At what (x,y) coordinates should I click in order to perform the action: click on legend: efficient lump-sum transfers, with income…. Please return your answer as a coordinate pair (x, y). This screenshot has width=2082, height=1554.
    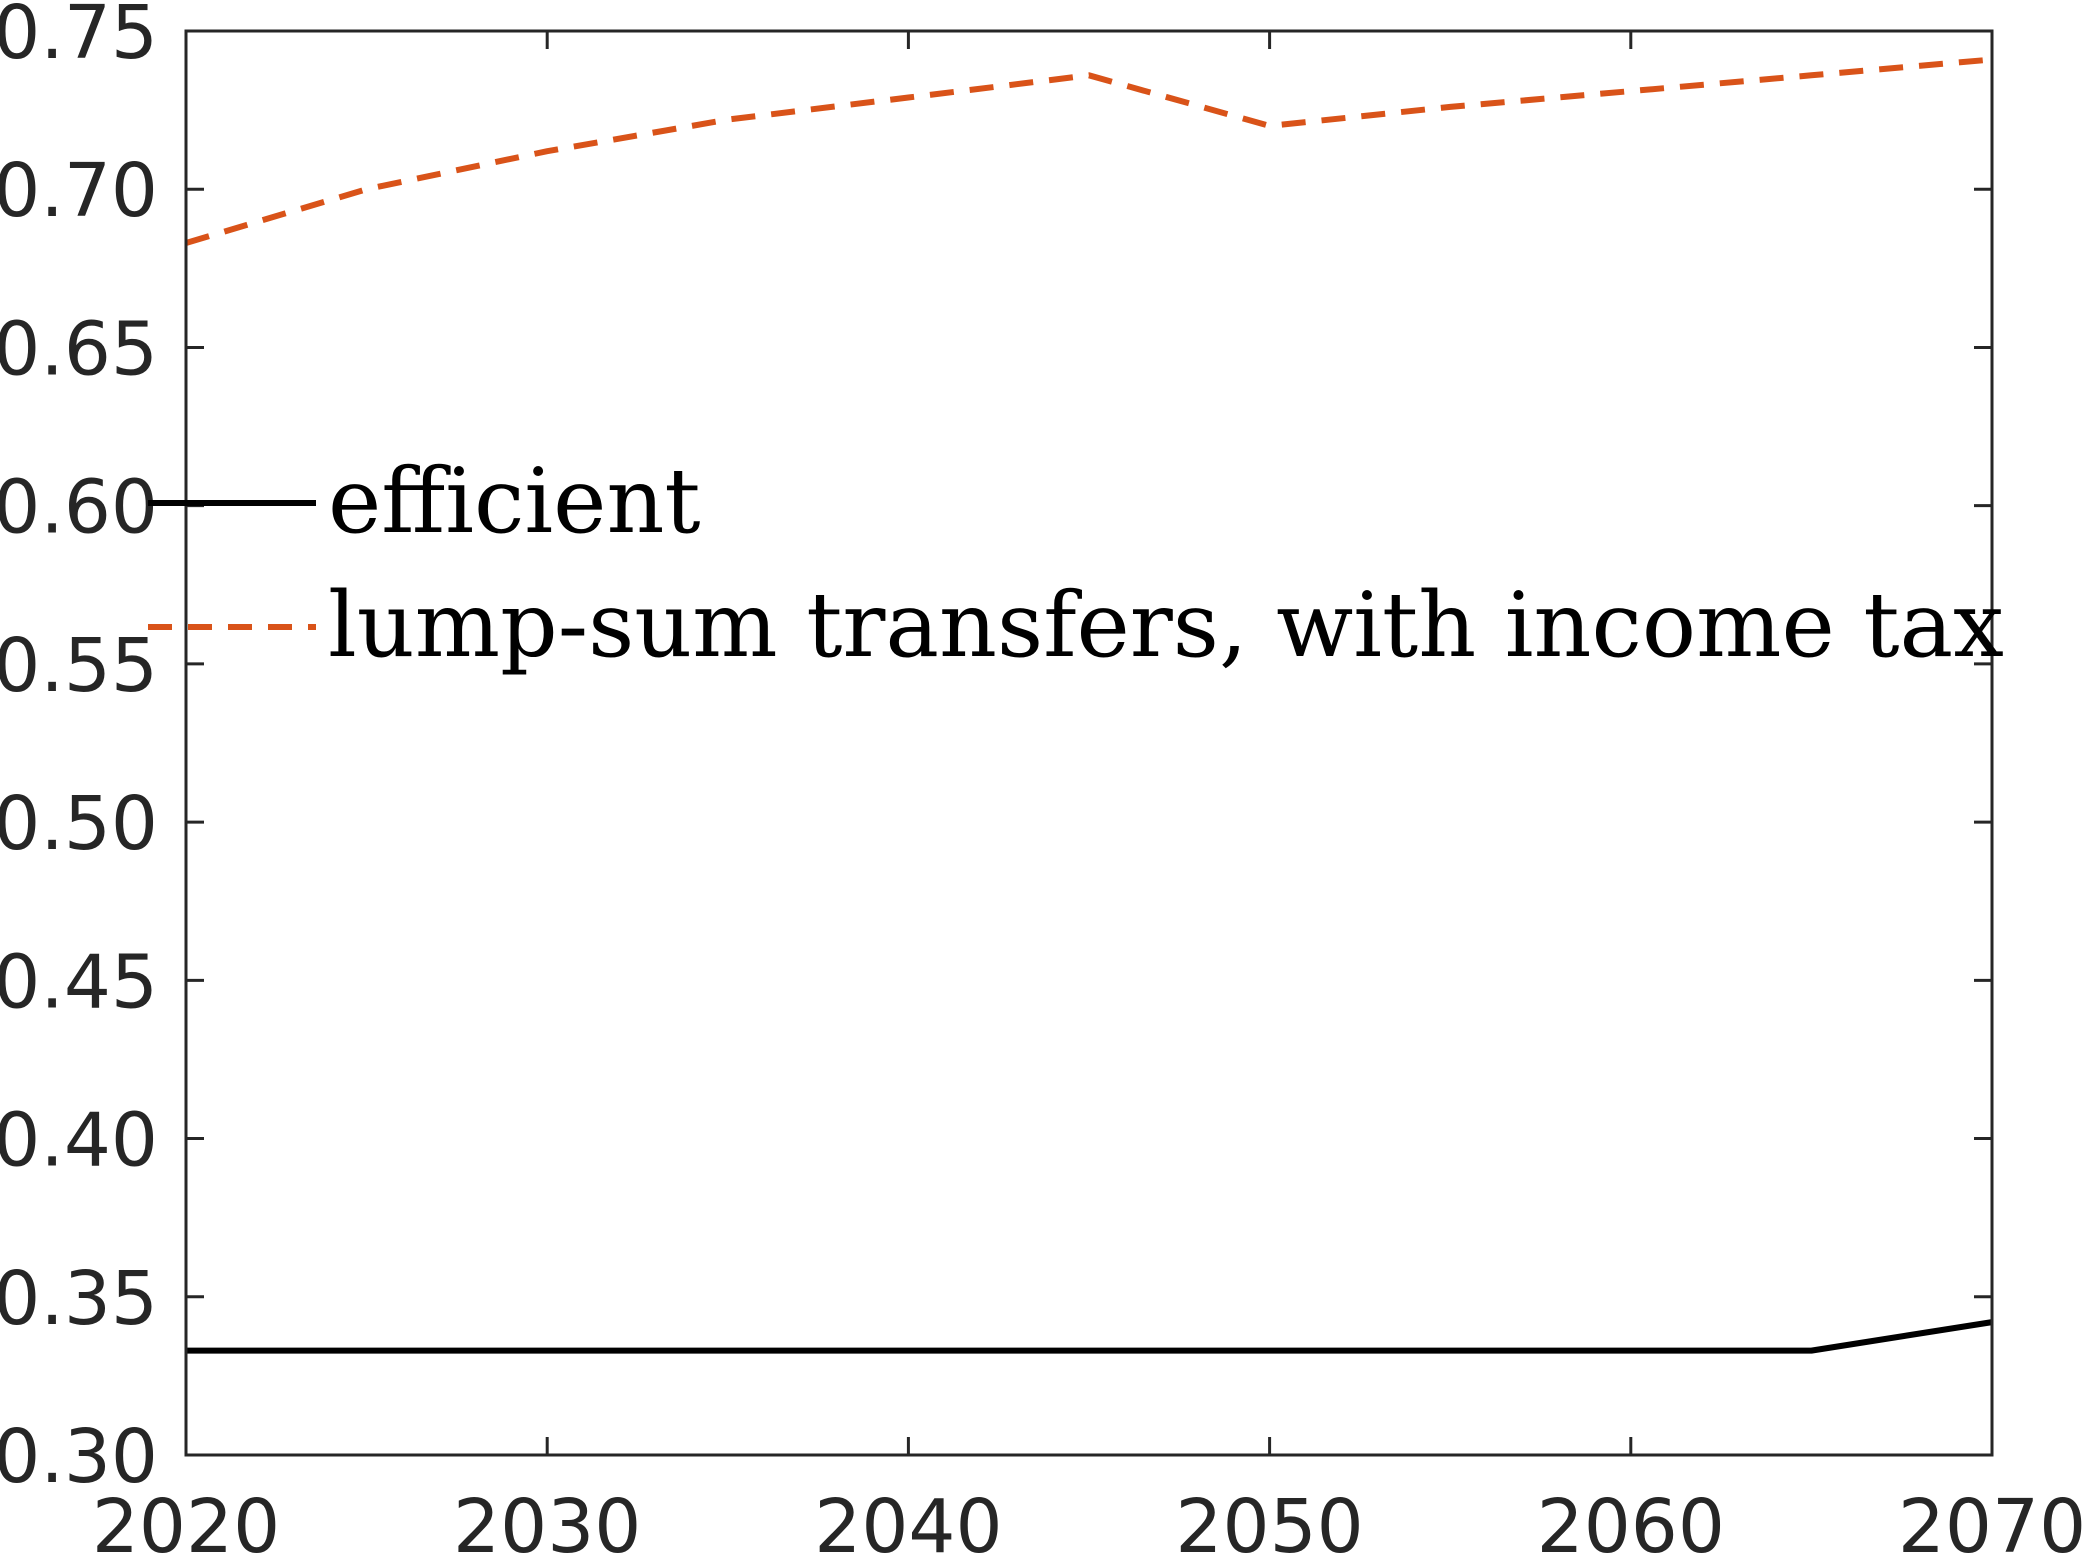
    Looking at the image, I should click on (1076, 563).